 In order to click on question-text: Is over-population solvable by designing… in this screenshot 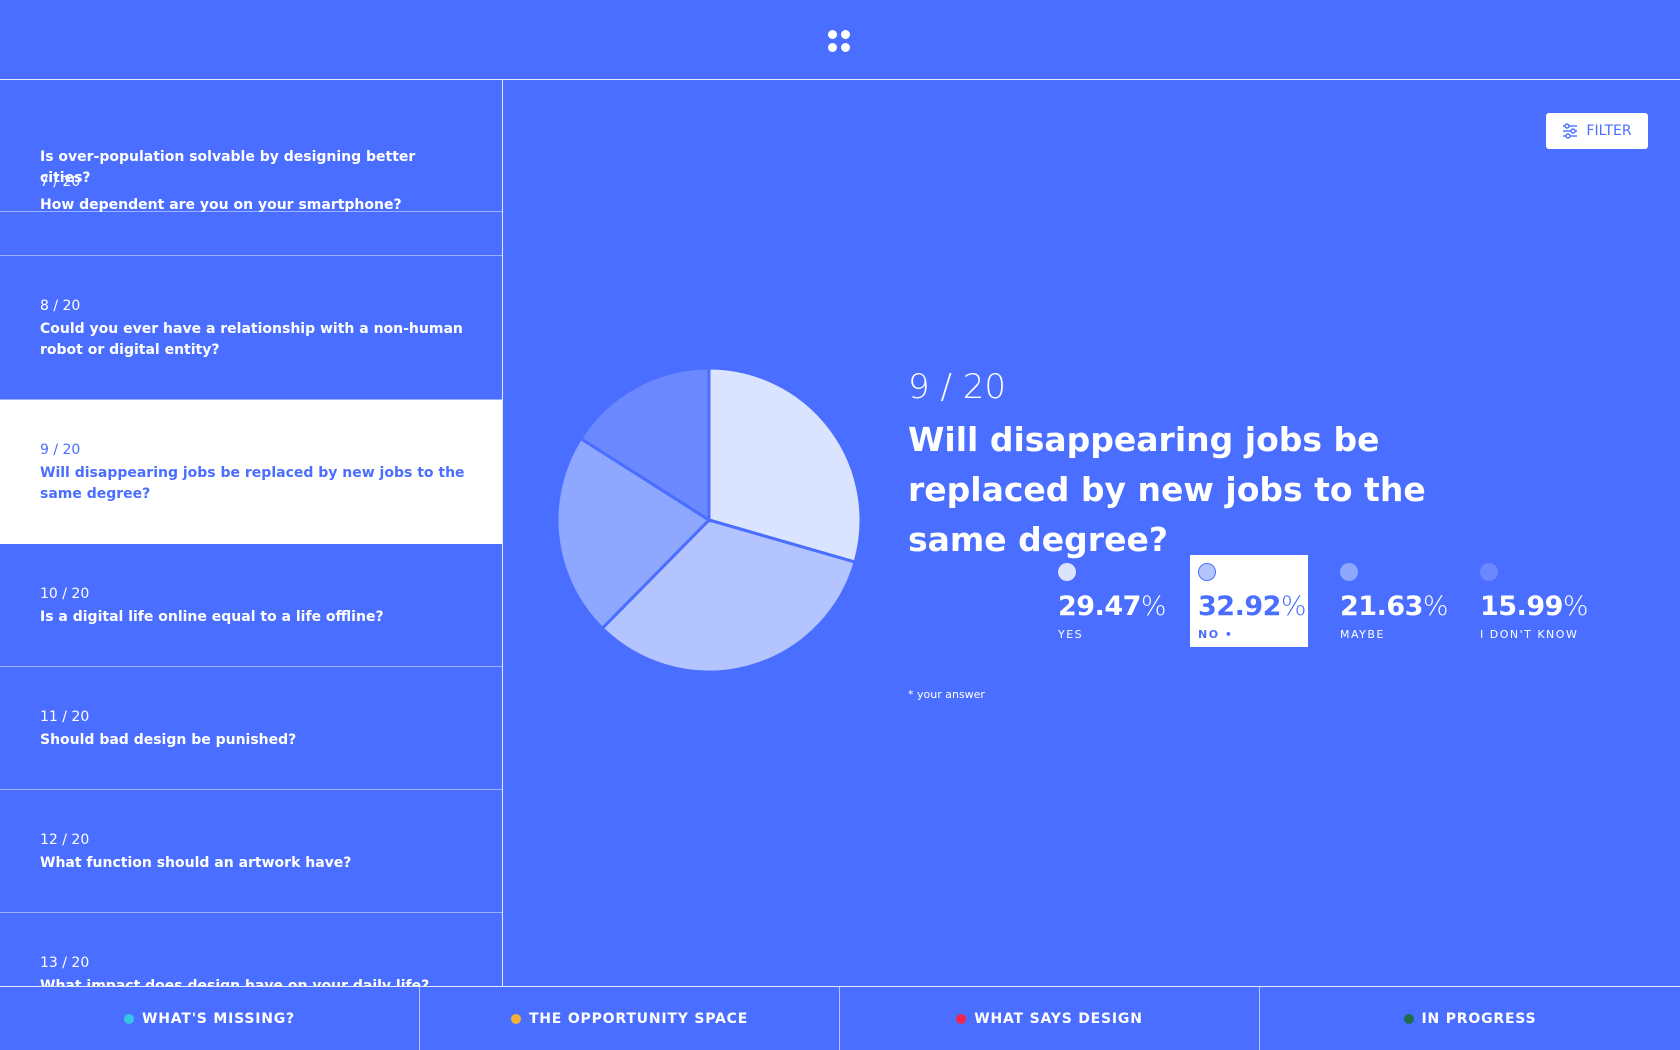, I will do `click(228, 167)`.